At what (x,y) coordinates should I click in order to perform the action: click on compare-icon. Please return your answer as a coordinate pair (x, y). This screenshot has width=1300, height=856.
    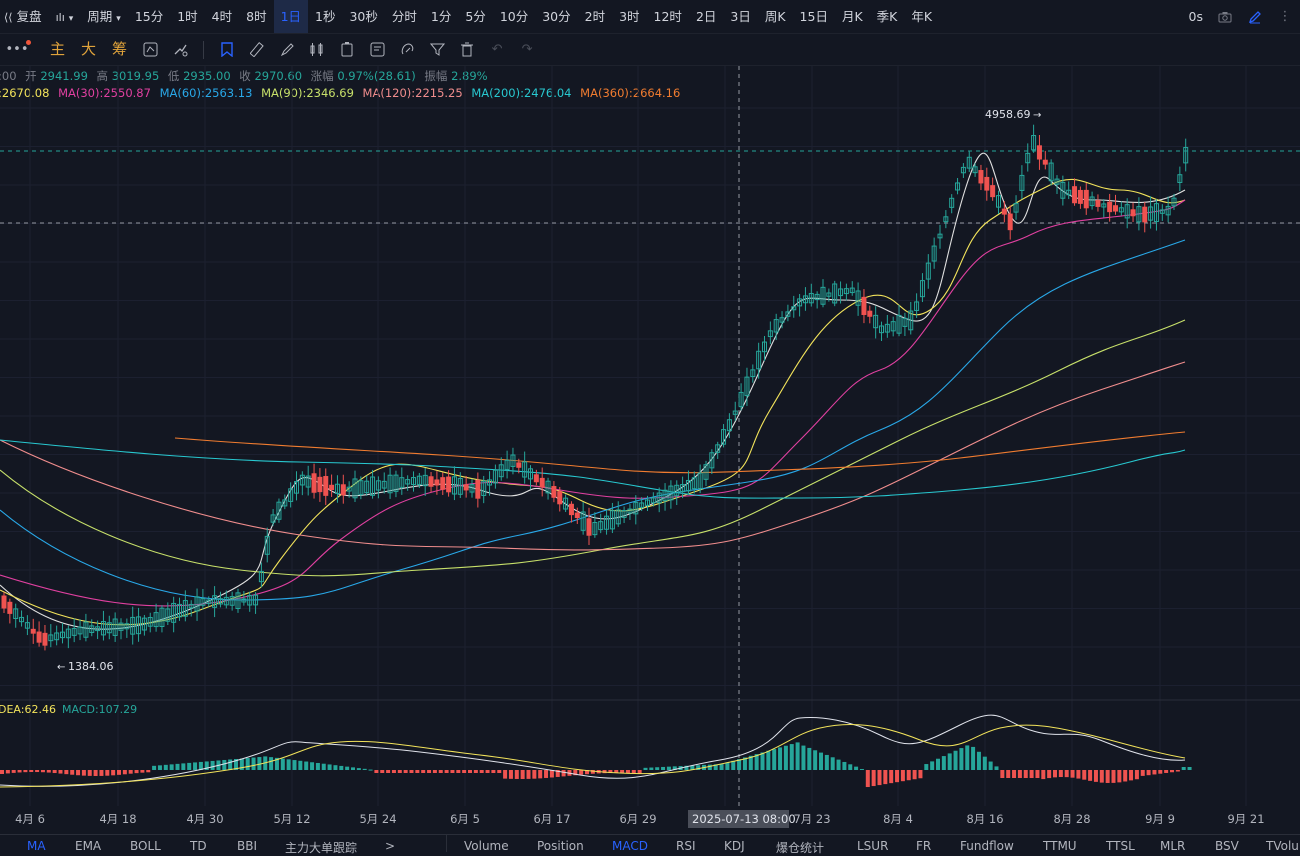
    Looking at the image, I should click on (150, 50).